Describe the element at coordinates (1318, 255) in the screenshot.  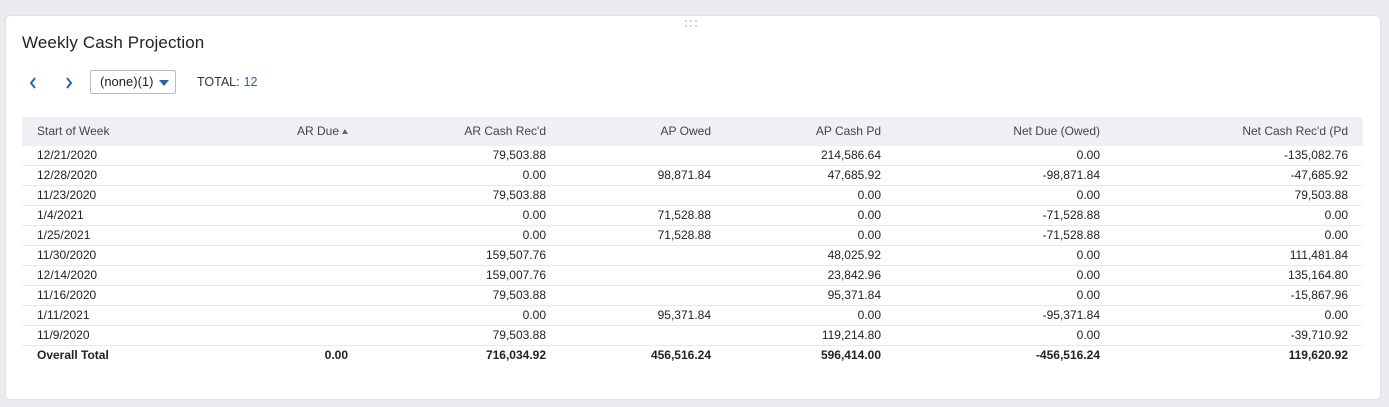
I see `cell-net-cash-recd-pd: 111,481.84` at that location.